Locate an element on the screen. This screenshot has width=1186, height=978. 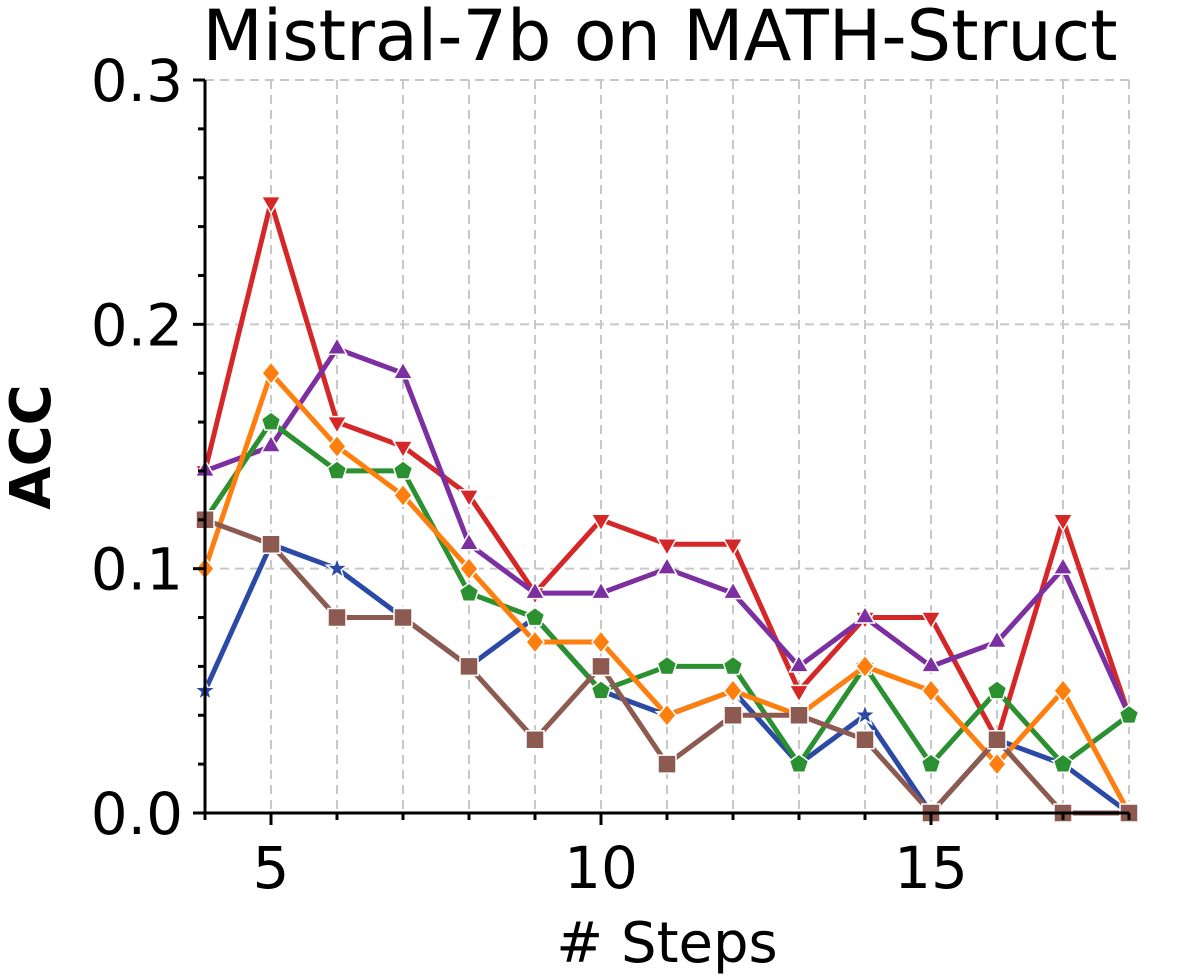
y-tick-label: 0.3 is located at coordinates (137, 81).